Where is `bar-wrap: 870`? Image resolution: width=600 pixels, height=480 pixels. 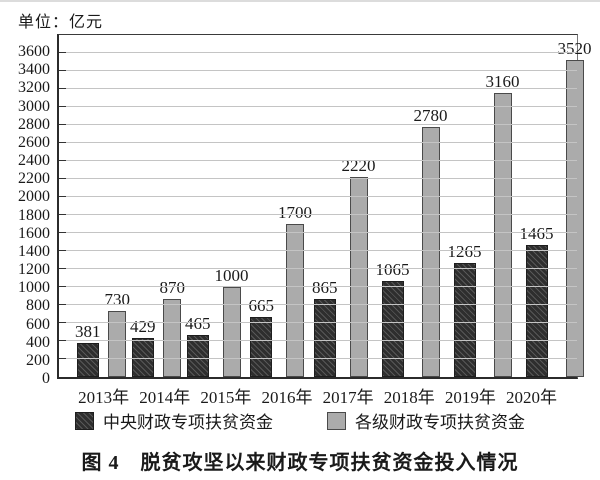
bar-wrap: 870 is located at coordinates (172, 206).